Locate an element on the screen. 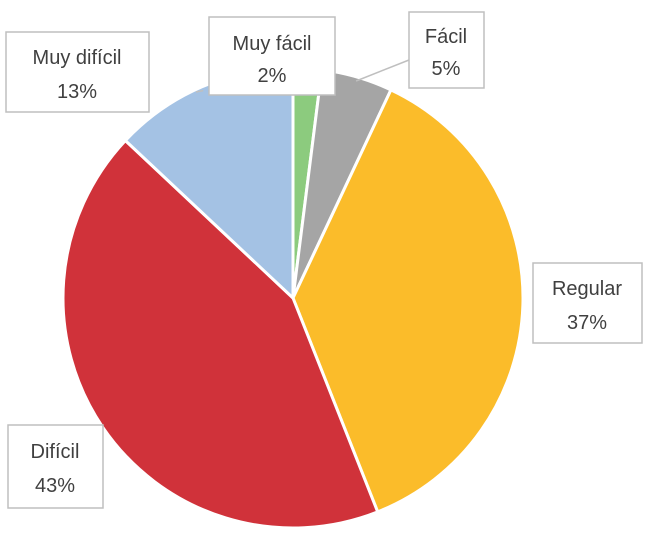  data-label-facil-value: 5% is located at coordinates (446, 69).